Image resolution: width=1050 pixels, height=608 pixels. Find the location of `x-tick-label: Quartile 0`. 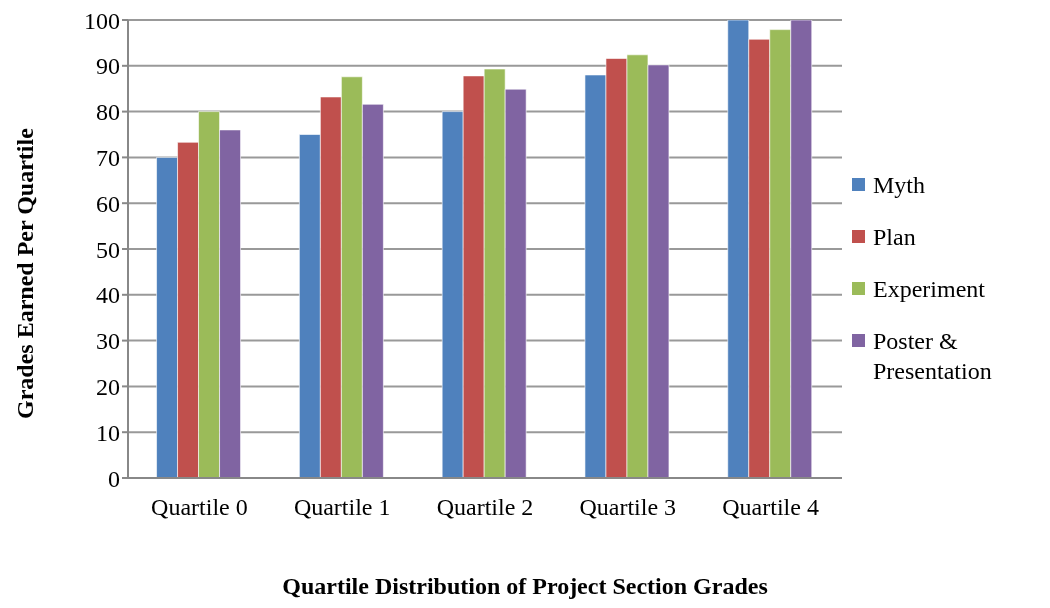

x-tick-label: Quartile 0 is located at coordinates (199, 507).